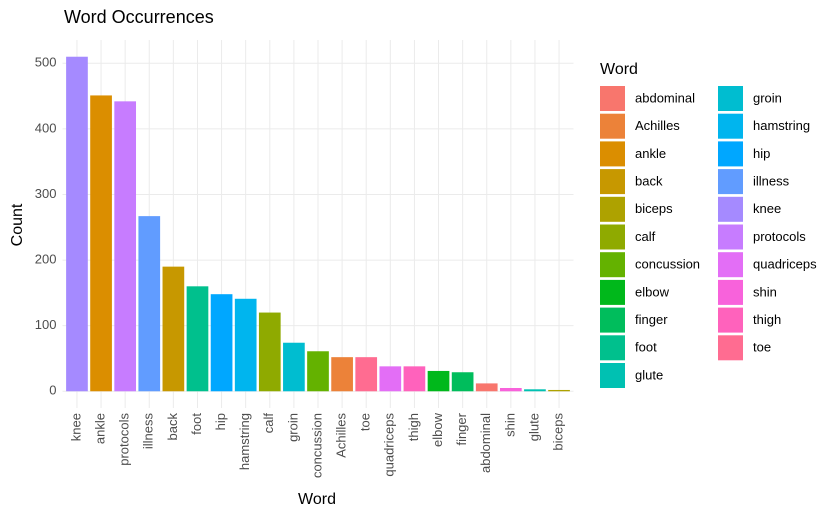 Image resolution: width=840 pixels, height=519 pixels. Describe the element at coordinates (779, 236) in the screenshot. I see `legend-label: protocols` at that location.